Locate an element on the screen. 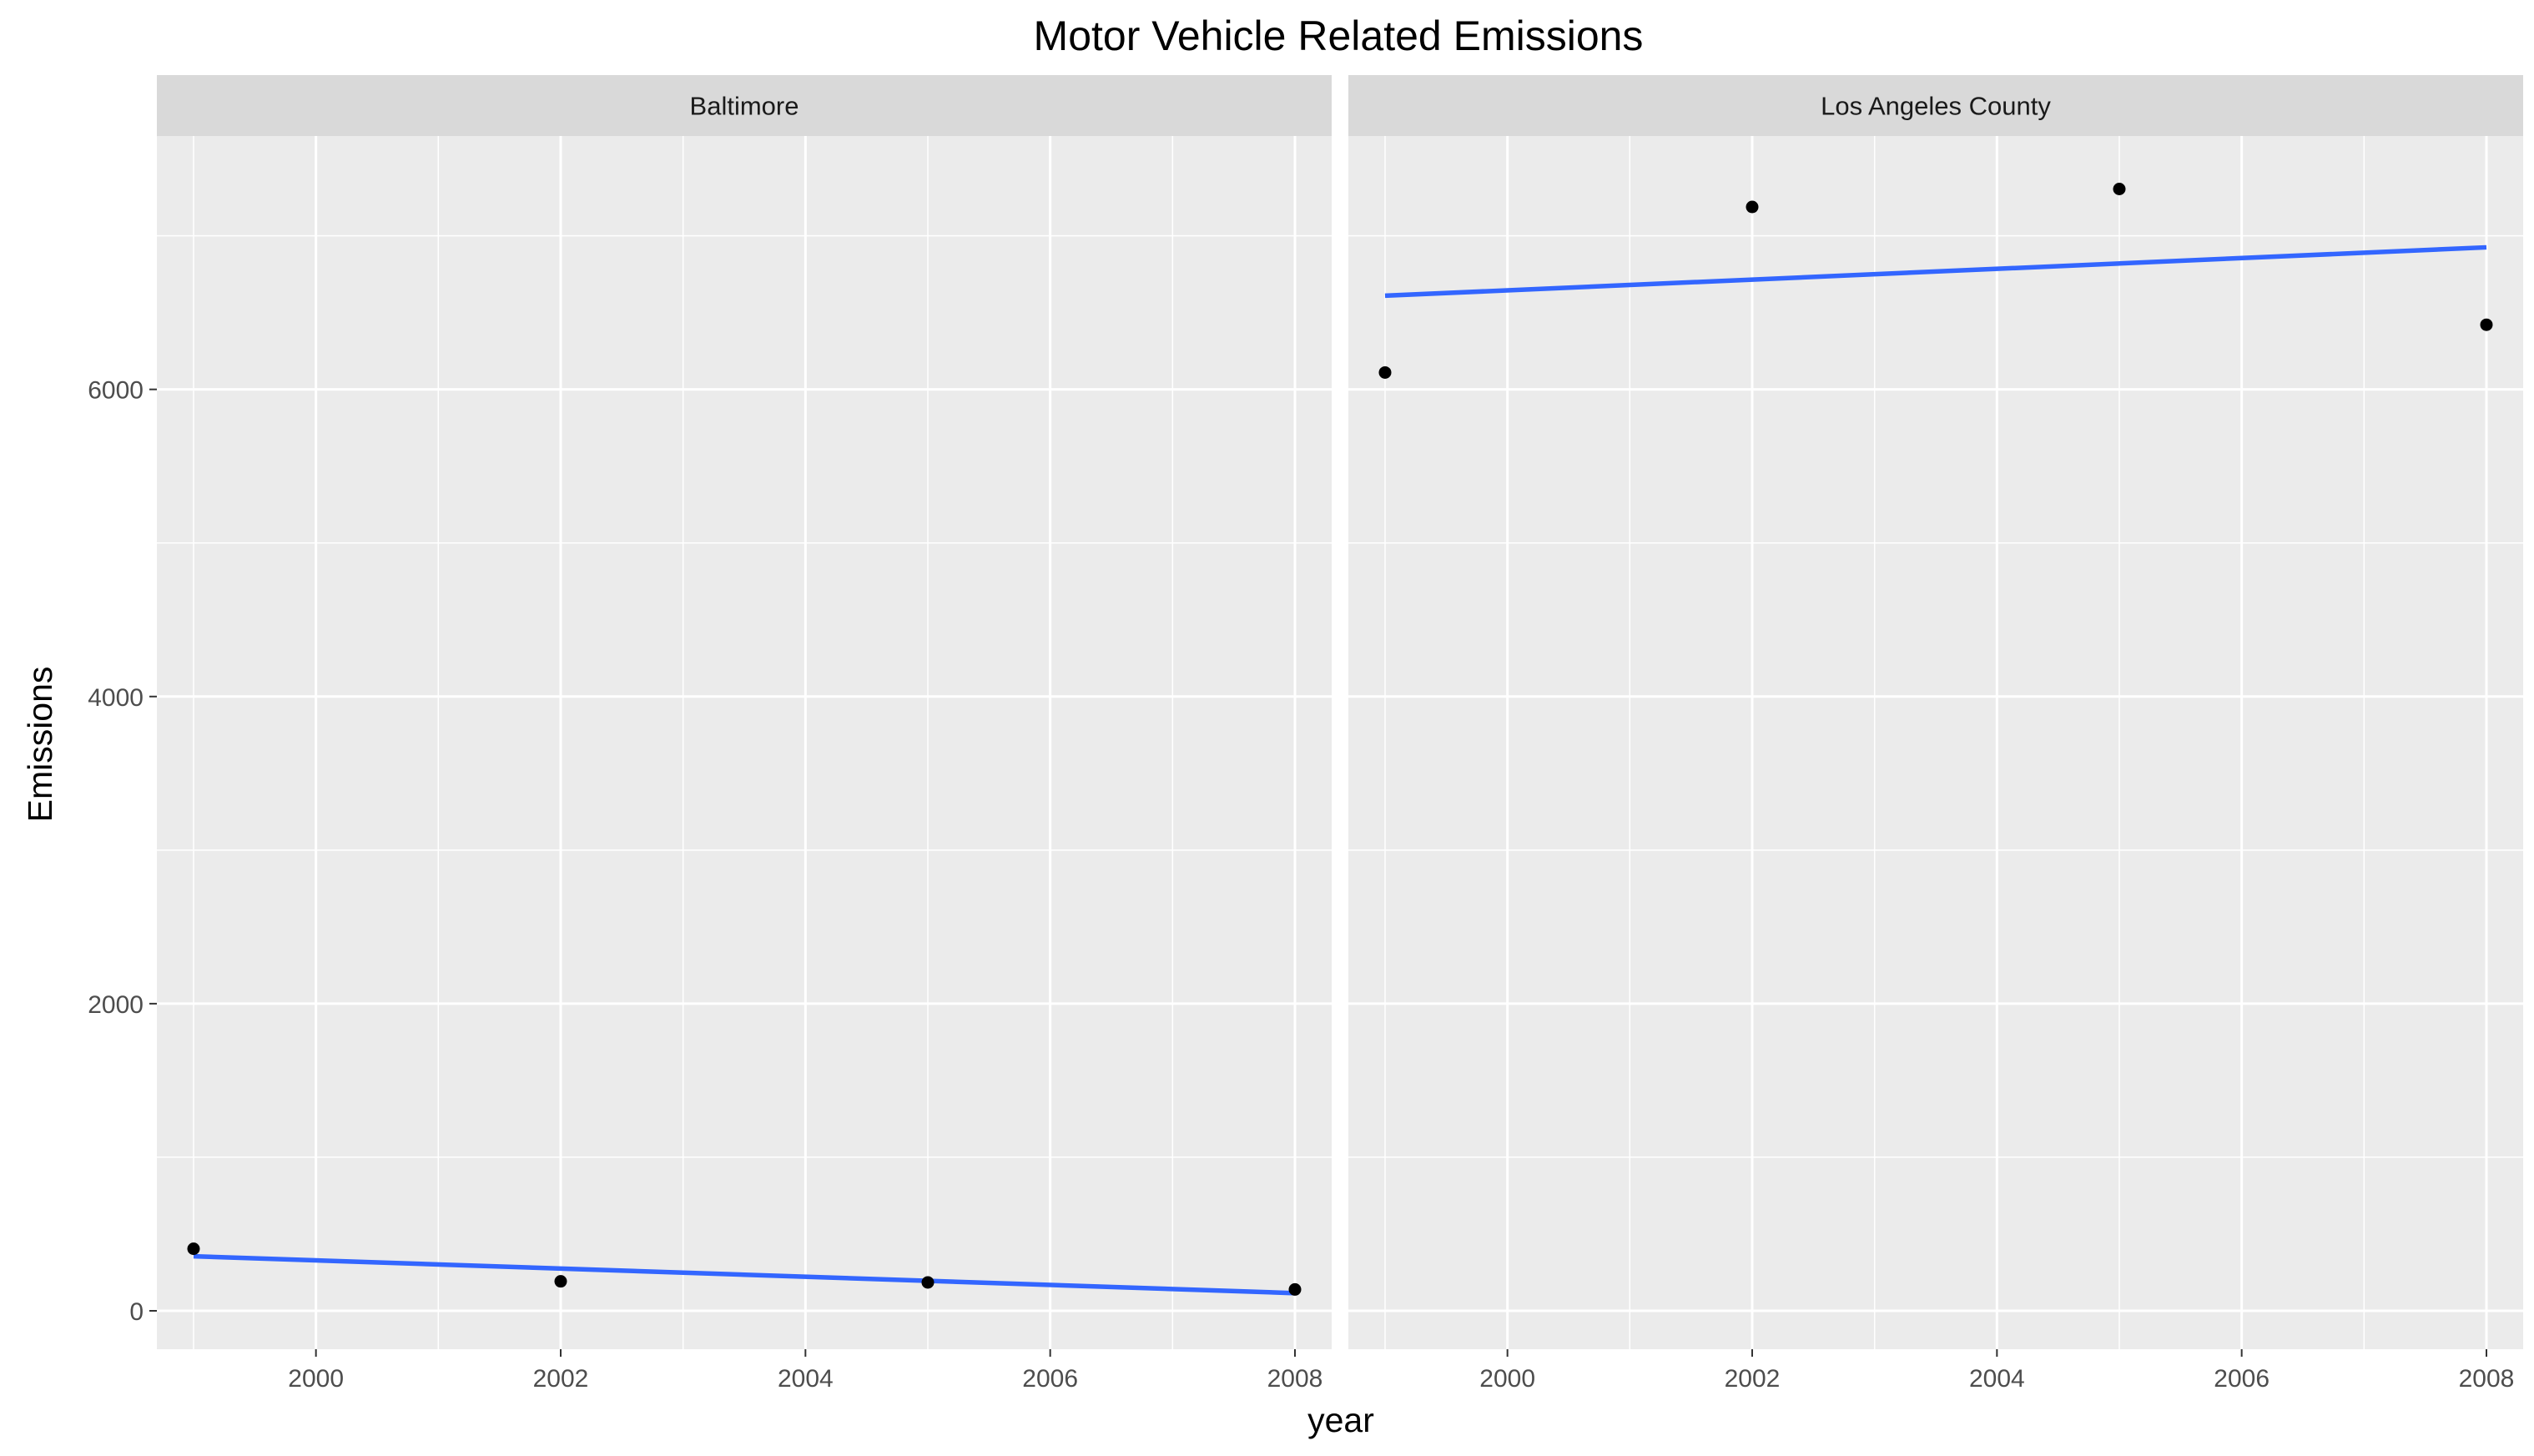  facet-strip-label: Baltimore is located at coordinates (744, 106).